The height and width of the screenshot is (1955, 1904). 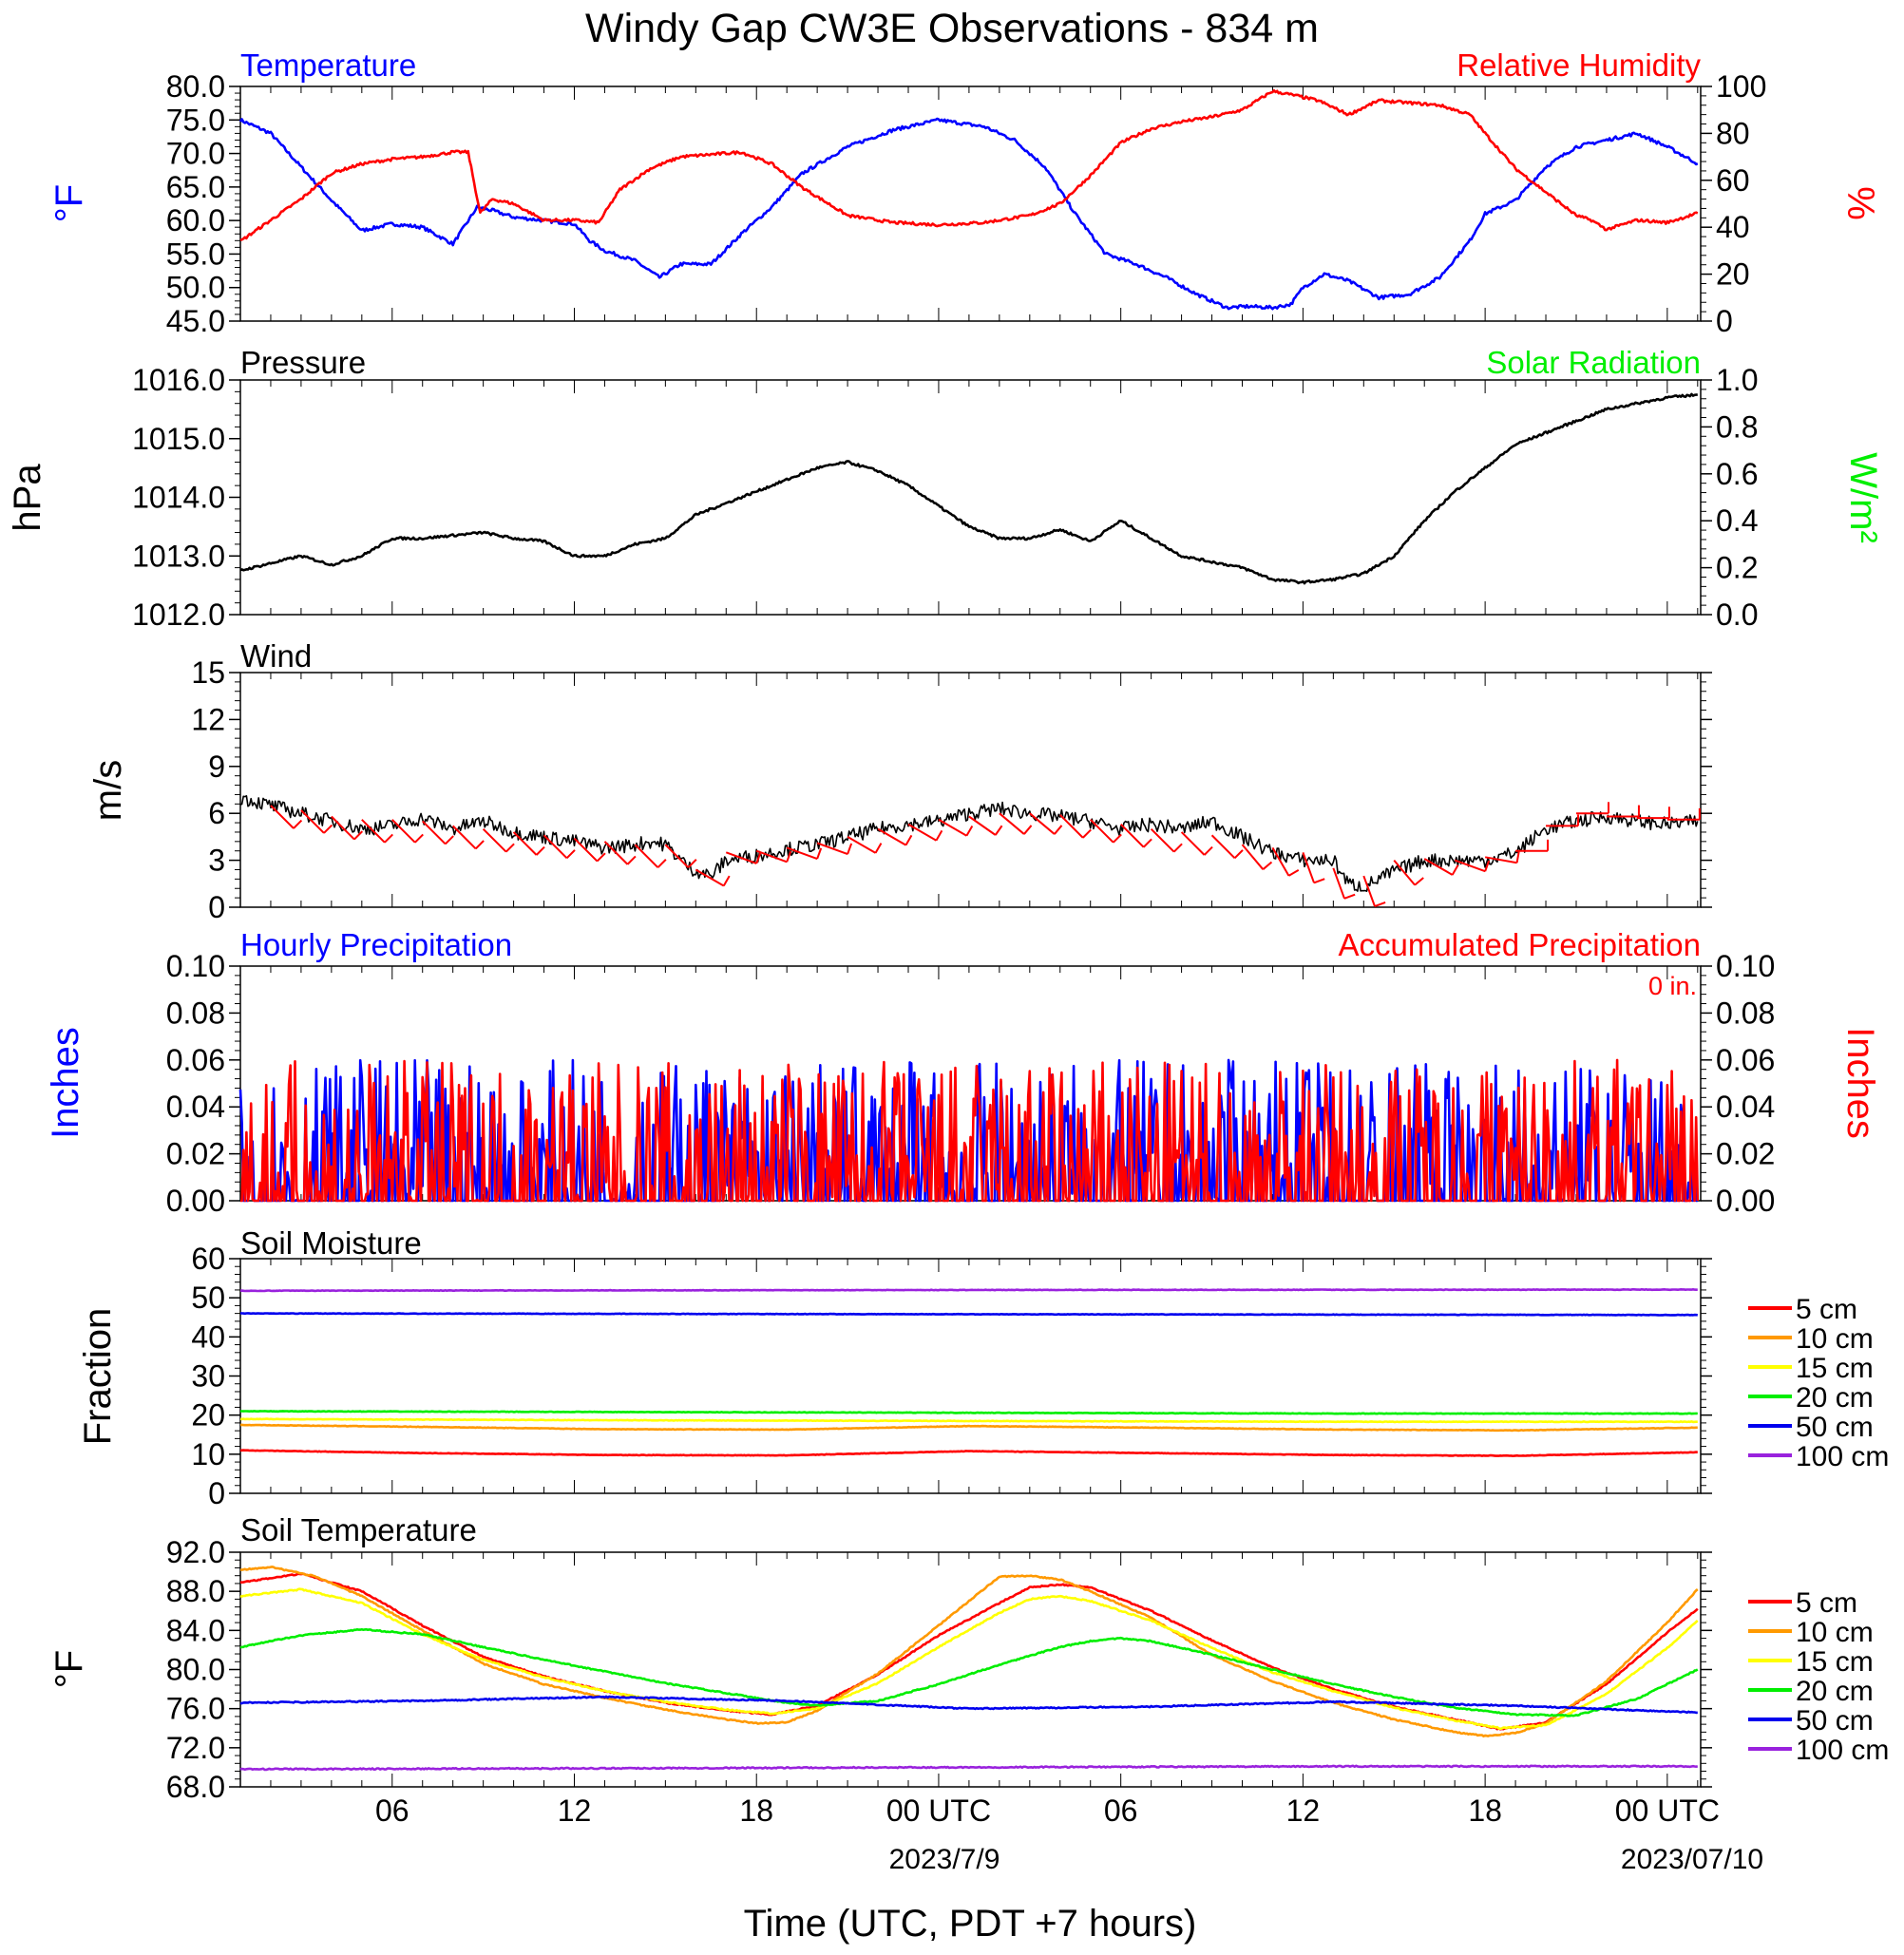 I want to click on series-line-100-cm, so click(x=969, y=1768).